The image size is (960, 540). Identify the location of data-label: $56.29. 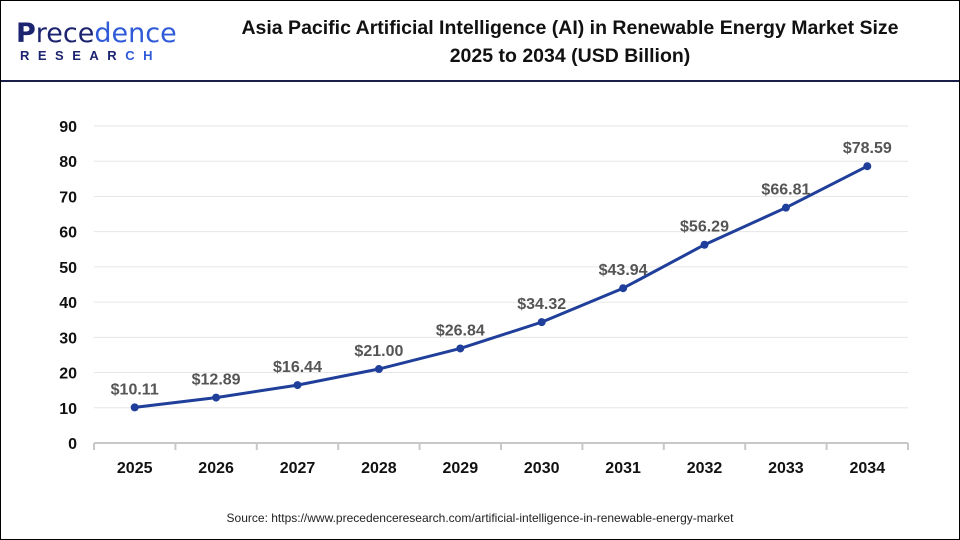
(704, 227).